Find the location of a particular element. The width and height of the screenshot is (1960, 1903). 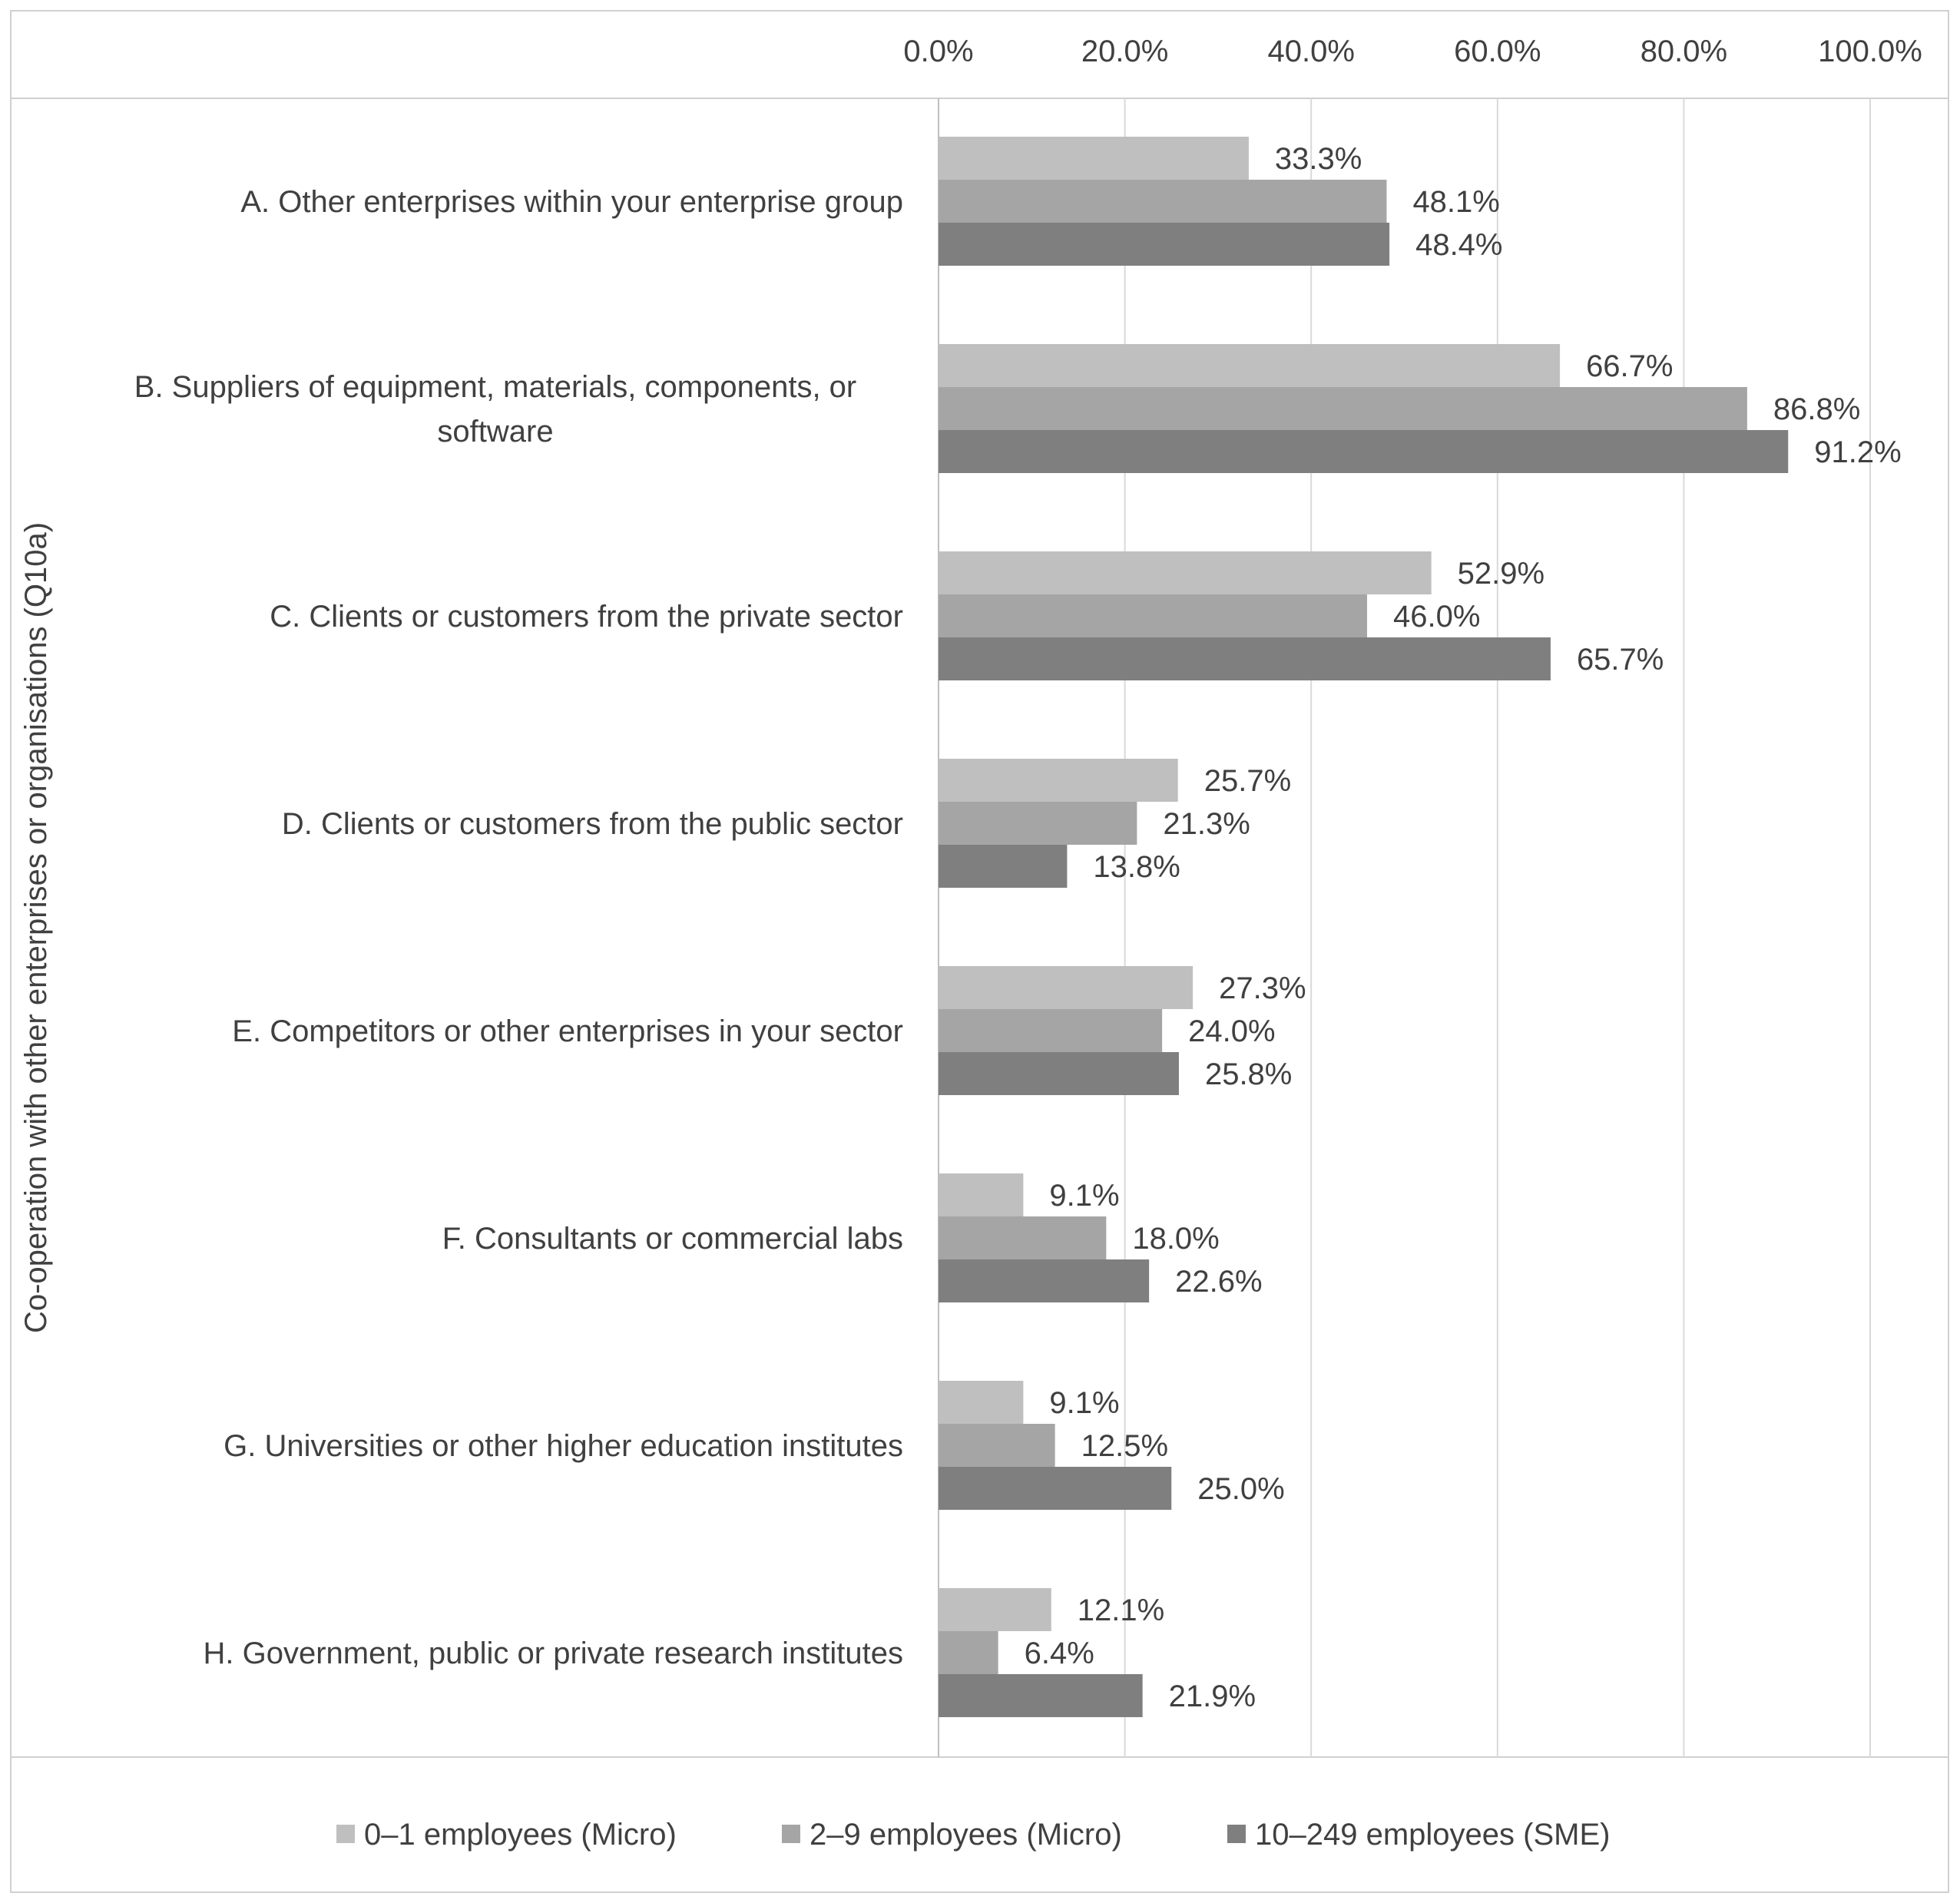

data-label: 18.0% is located at coordinates (1175, 1239).